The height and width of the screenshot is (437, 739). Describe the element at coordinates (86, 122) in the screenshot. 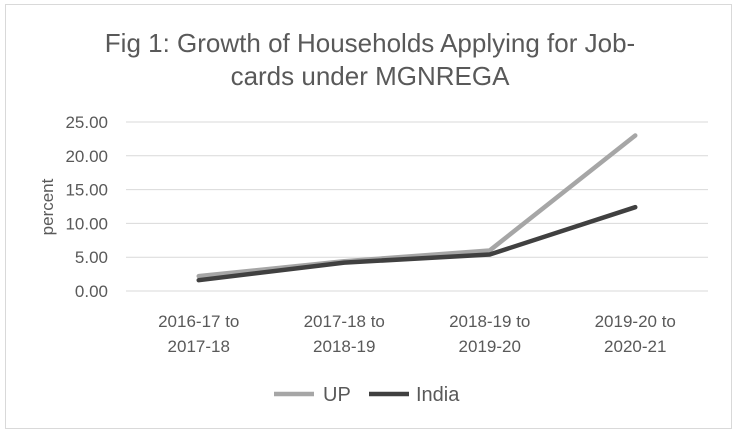

I see `y-tick-label-5: 25.00` at that location.